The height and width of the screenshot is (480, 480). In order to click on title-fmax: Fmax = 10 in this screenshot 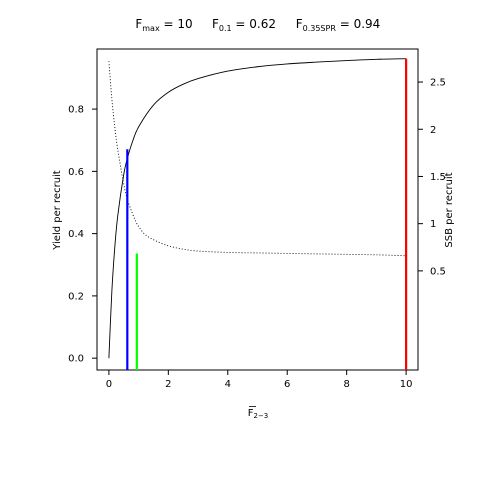, I will do `click(163, 25)`.